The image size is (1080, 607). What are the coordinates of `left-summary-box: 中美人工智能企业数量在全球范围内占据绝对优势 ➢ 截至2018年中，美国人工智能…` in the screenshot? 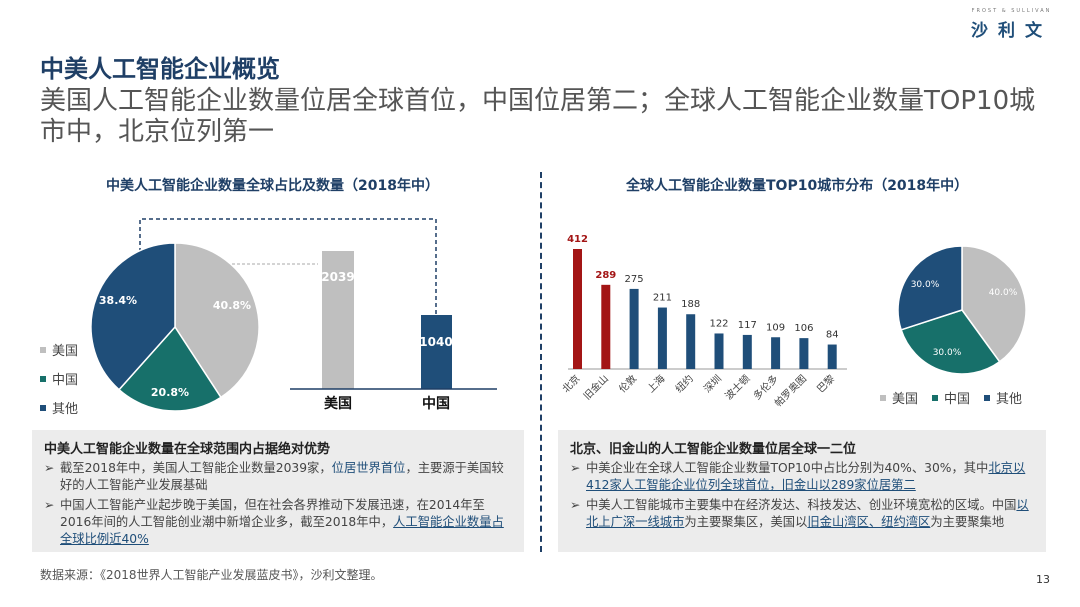 It's located at (278, 491).